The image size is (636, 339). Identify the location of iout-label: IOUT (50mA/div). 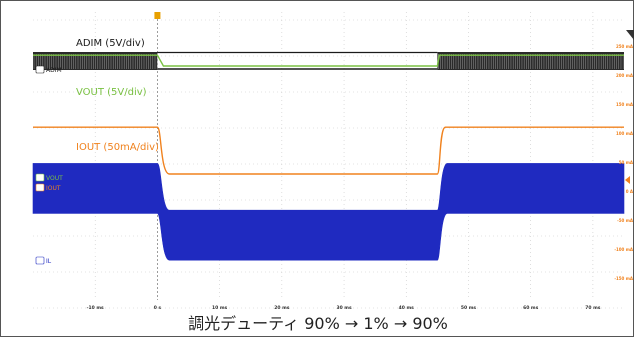
(117, 147).